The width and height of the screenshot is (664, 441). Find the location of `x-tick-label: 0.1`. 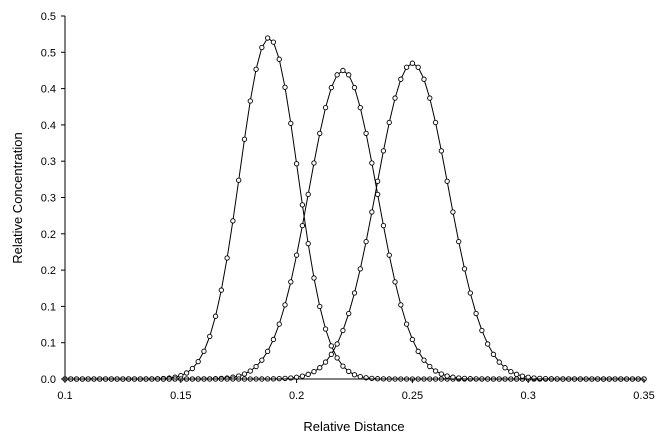

x-tick-label: 0.1 is located at coordinates (64, 396).